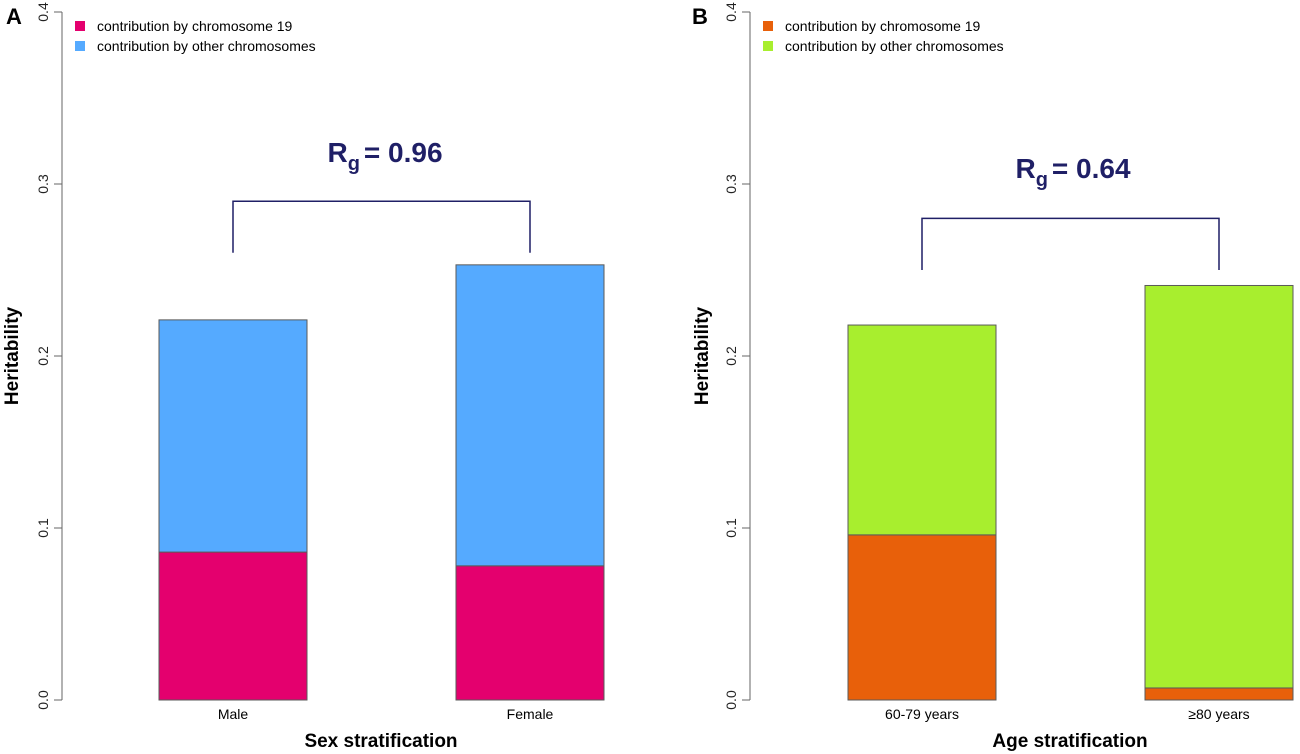  What do you see at coordinates (14, 16) in the screenshot?
I see `panel-letter: A` at bounding box center [14, 16].